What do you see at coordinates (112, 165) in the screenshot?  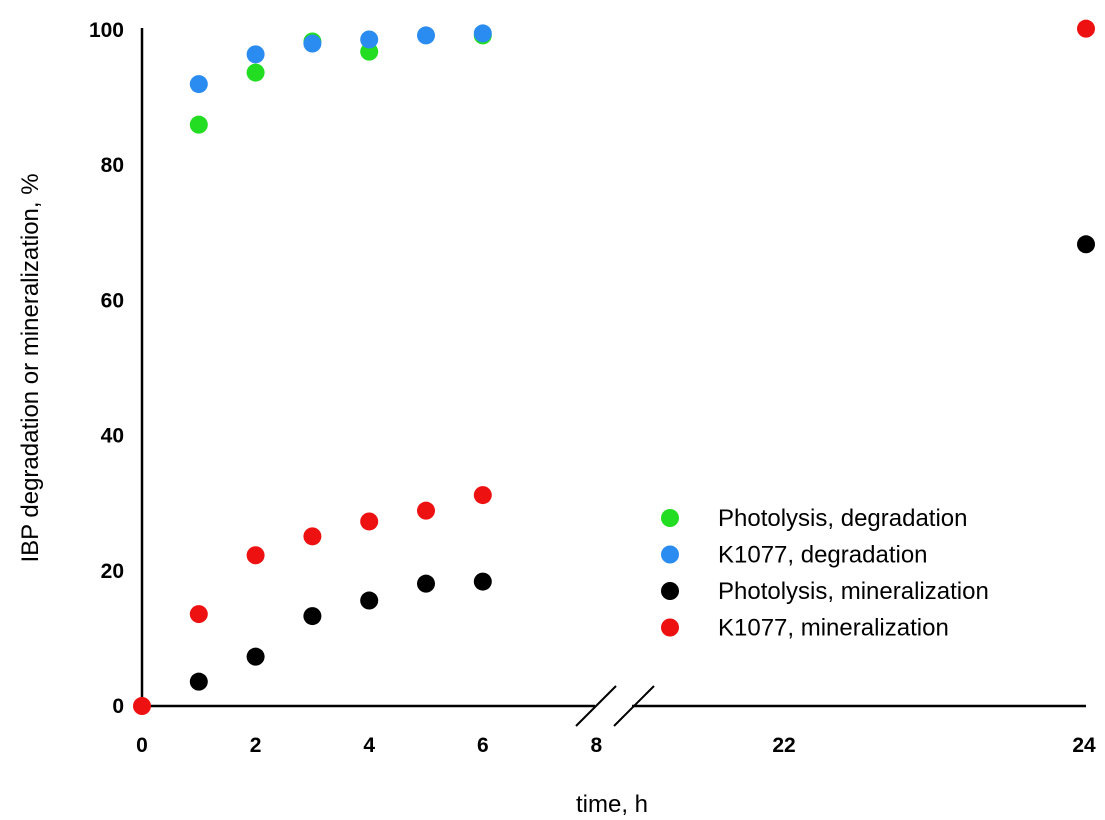 I see `y-tick-label: 80` at bounding box center [112, 165].